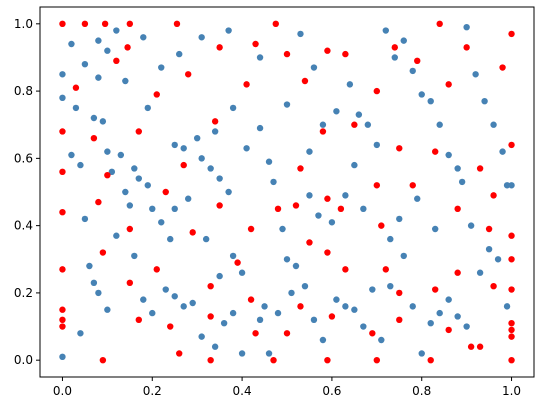 This screenshot has width=538, height=405. I want to click on y-tick-label: 0.2, so click(23, 293).